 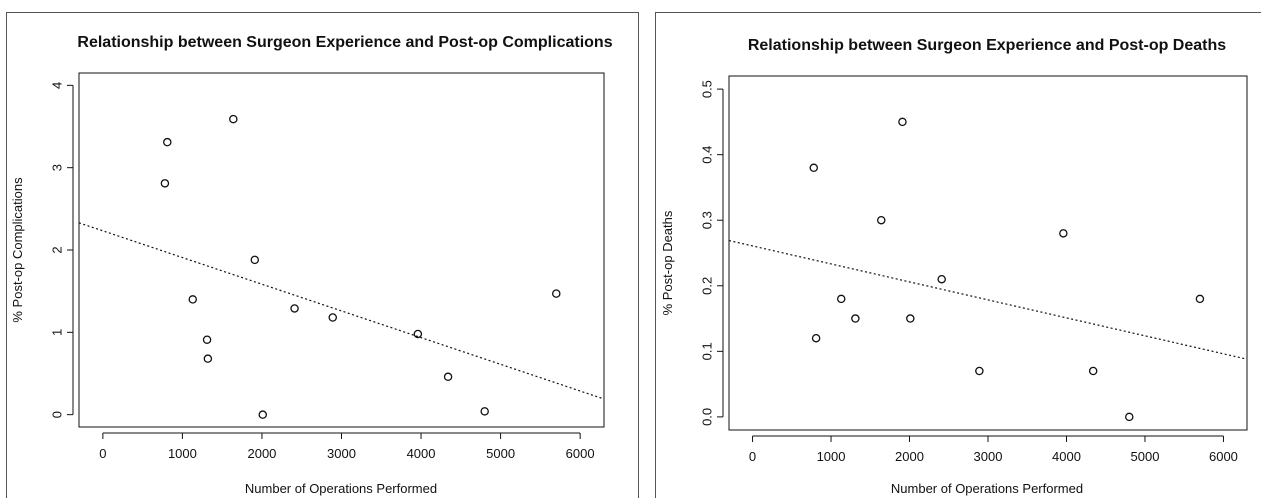 What do you see at coordinates (57, 249) in the screenshot?
I see `y-tick-label: 2` at bounding box center [57, 249].